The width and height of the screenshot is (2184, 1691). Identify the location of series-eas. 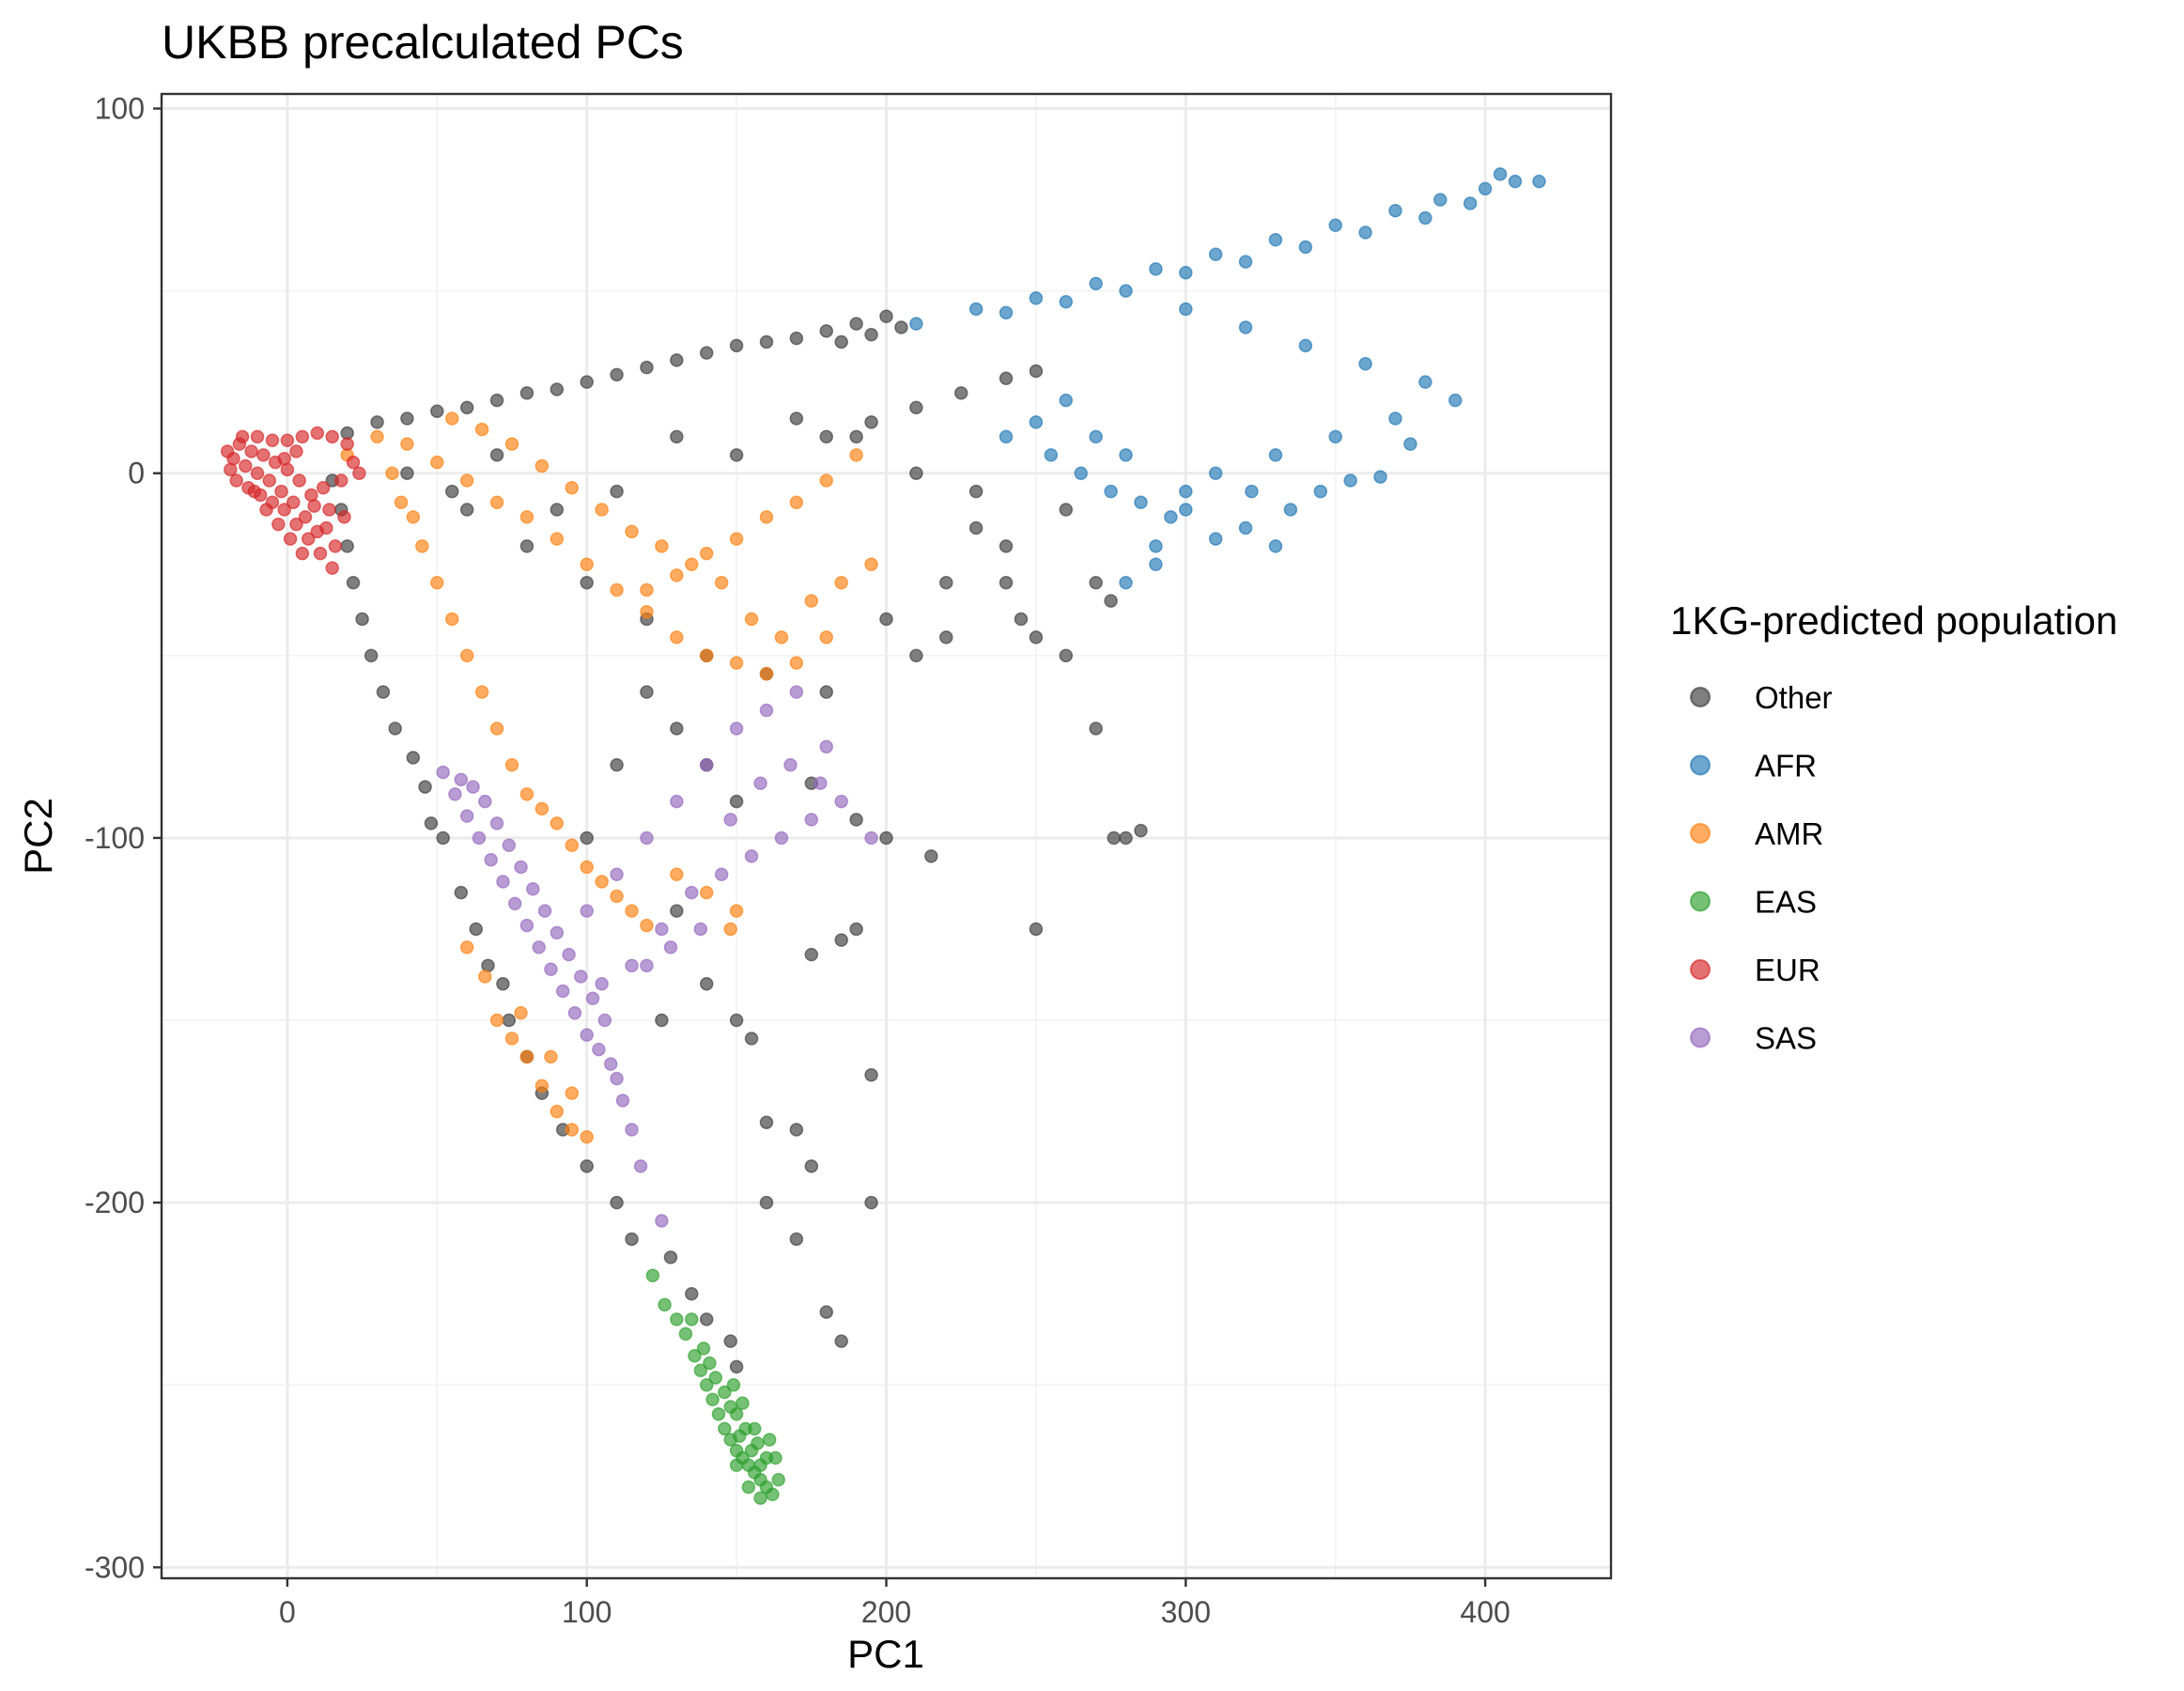
(715, 1386).